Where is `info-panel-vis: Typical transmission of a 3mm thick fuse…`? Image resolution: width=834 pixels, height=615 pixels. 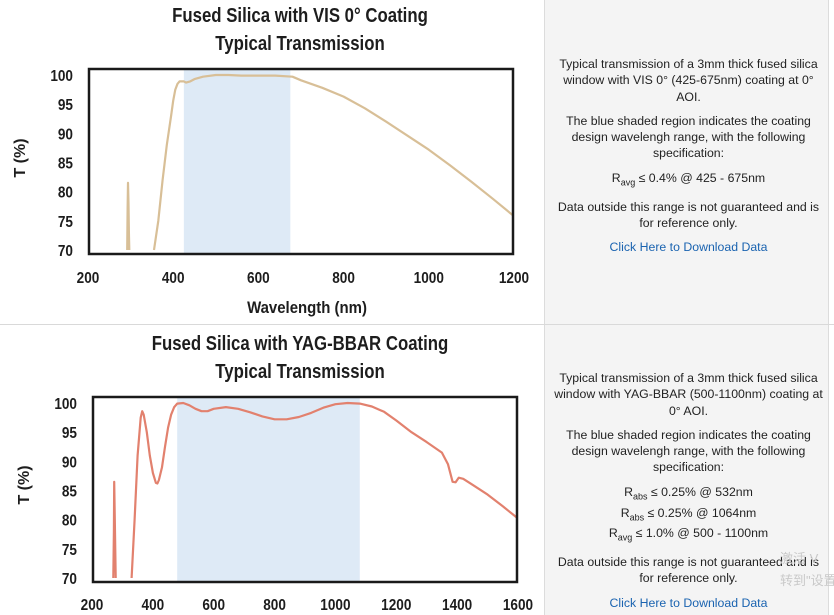 info-panel-vis: Typical transmission of a 3mm thick fuse… is located at coordinates (688, 155).